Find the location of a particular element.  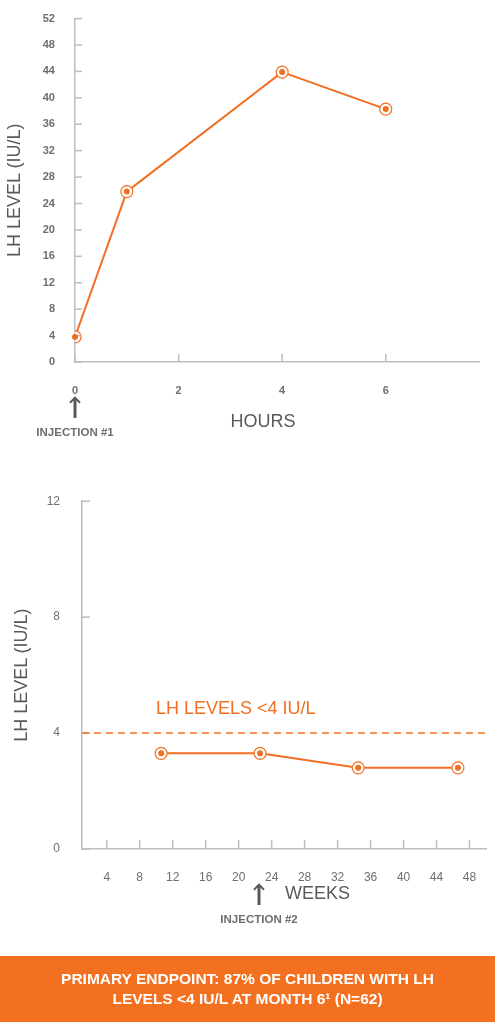

x-tick-label: 8 is located at coordinates (140, 876).